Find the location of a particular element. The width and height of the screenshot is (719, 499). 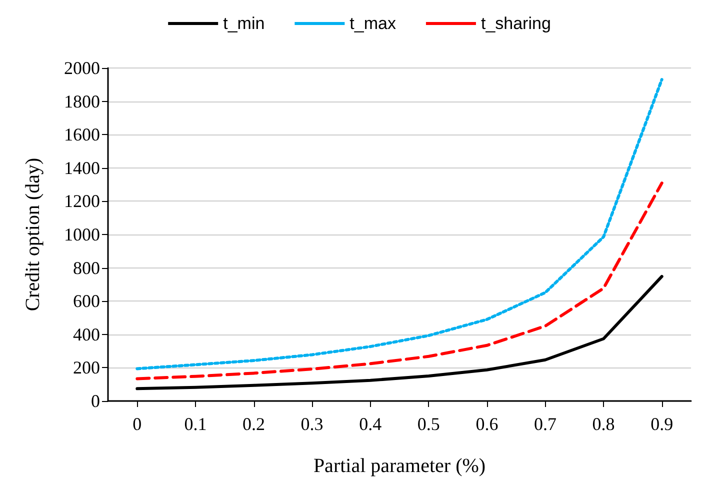

x-tick-label: 0.2 is located at coordinates (253, 424).